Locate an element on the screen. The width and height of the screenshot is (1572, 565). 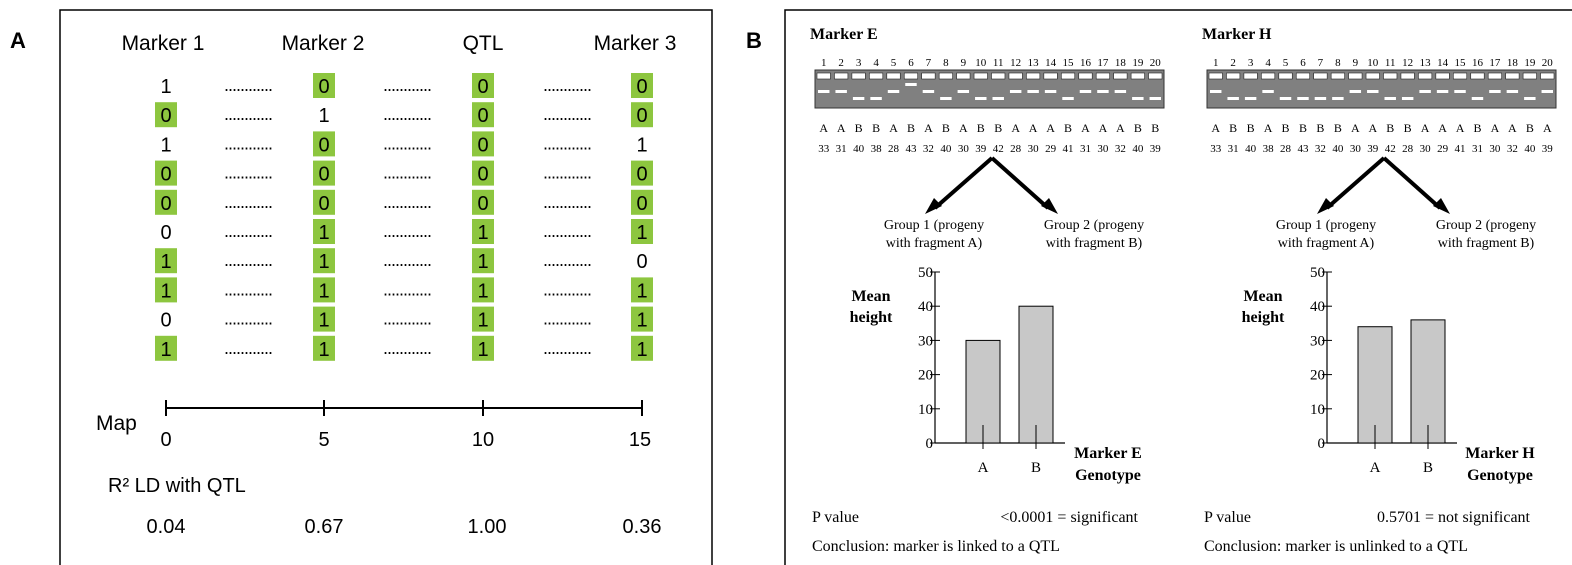
group2-label: Group 2 (progeny is located at coordinates (1486, 225).